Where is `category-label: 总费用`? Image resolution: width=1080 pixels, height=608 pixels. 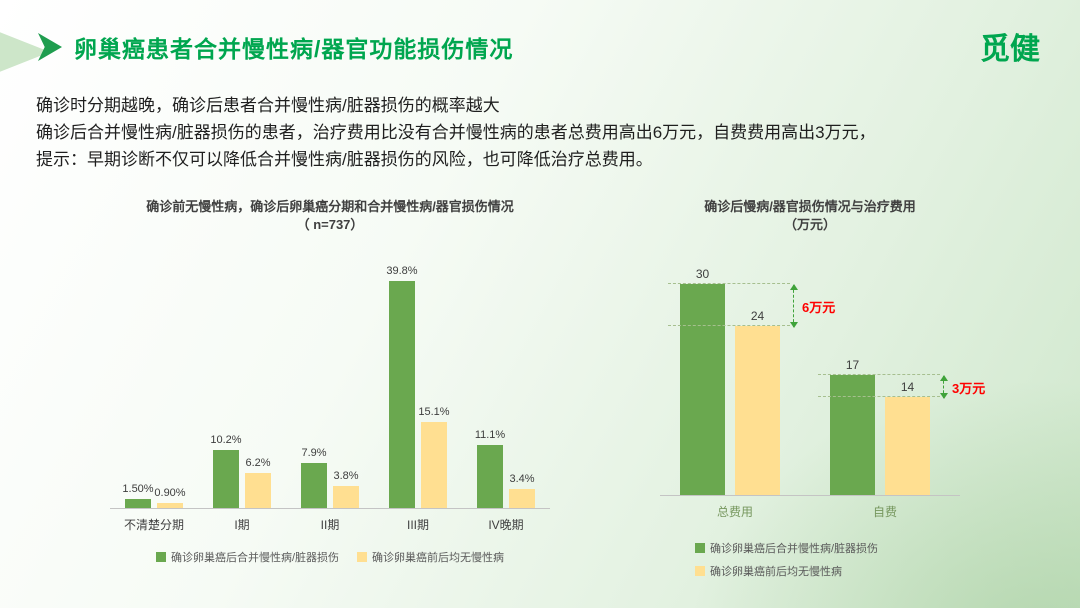
category-label: 总费用 is located at coordinates (734, 512).